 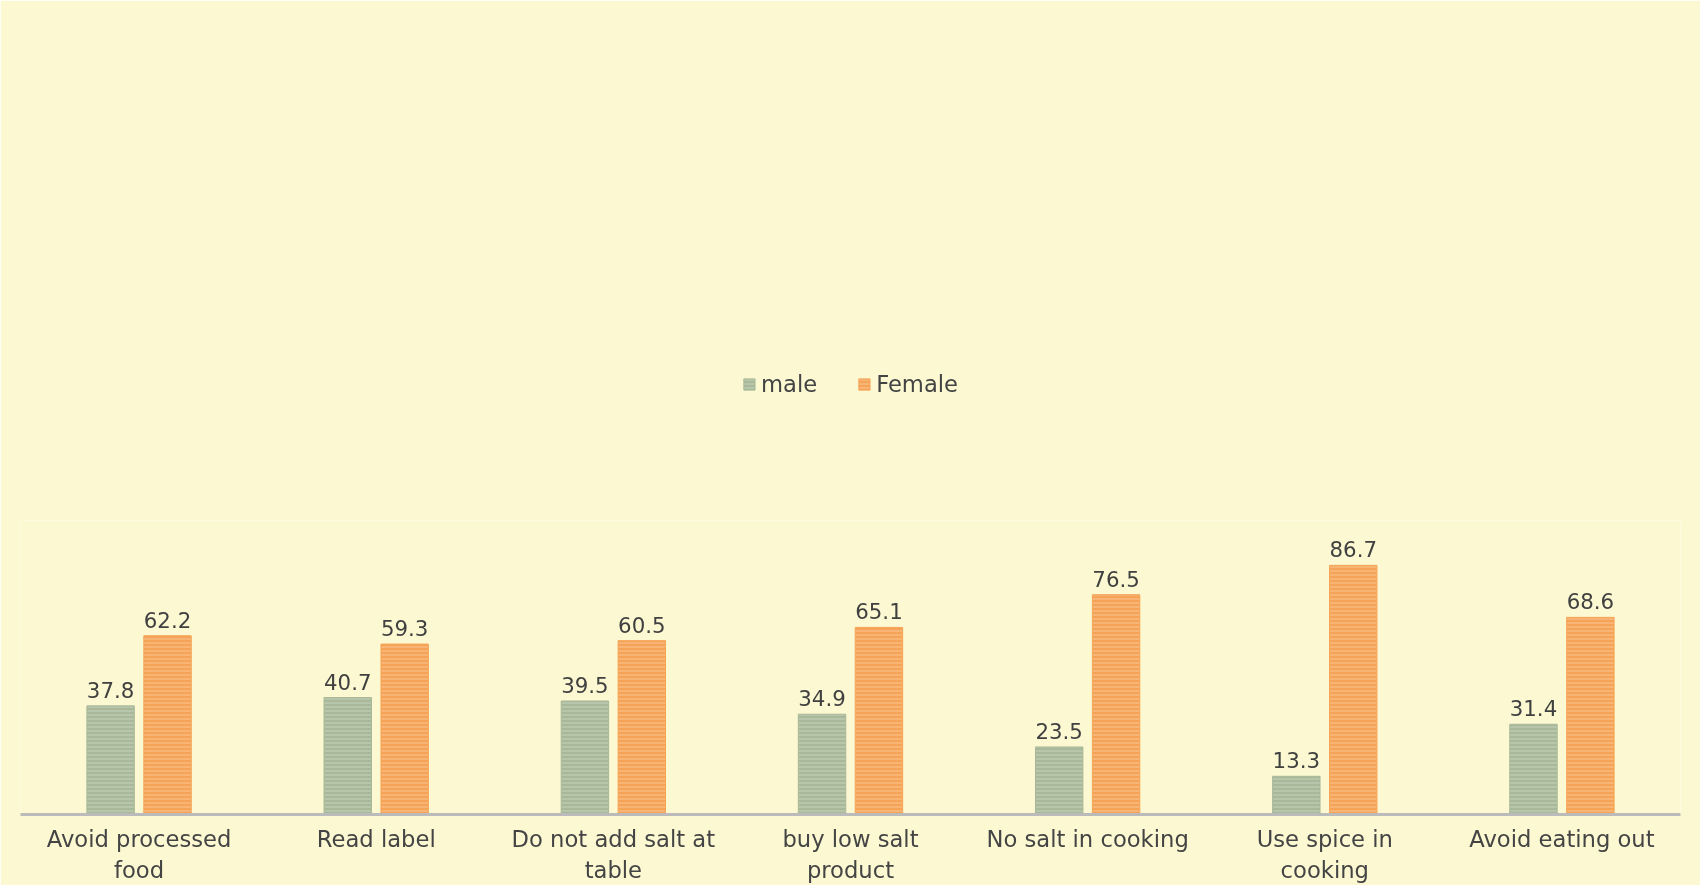 What do you see at coordinates (1296, 761) in the screenshot?
I see `data-label: 13.3` at bounding box center [1296, 761].